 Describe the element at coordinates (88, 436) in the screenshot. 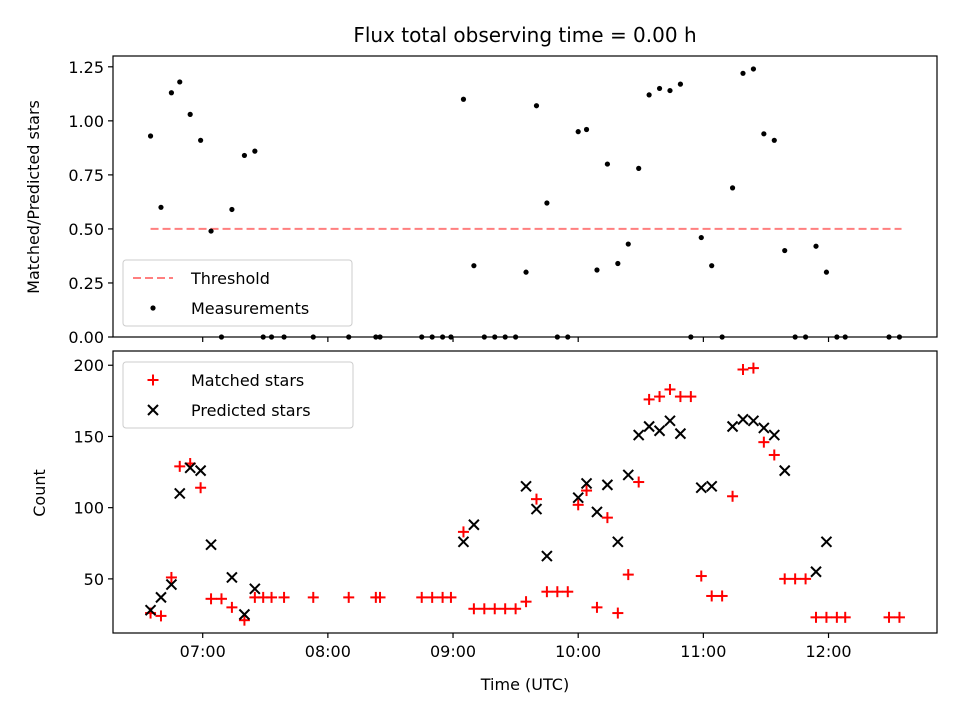

I see `bottom-y-tick-label-2: 150` at that location.